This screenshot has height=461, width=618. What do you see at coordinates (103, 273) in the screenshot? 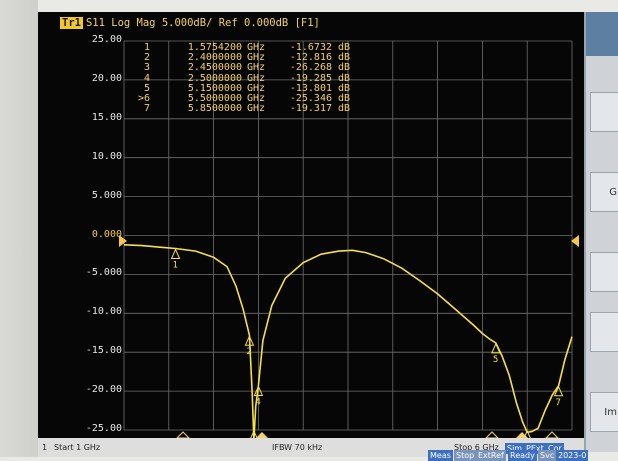
I see `y-tick-label: -5.000` at bounding box center [103, 273].